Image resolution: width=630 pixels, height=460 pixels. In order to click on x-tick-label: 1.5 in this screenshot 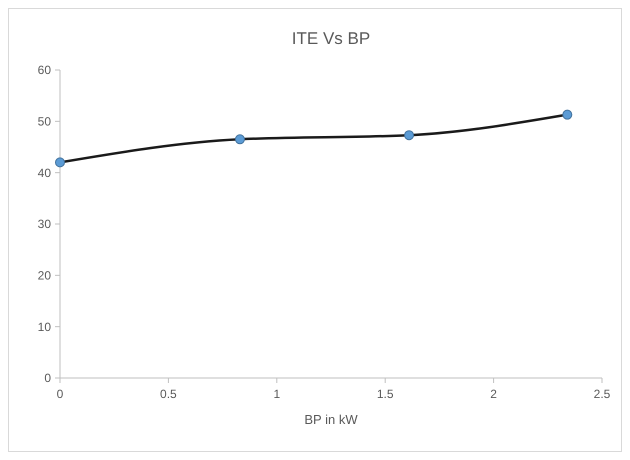, I will do `click(385, 394)`.